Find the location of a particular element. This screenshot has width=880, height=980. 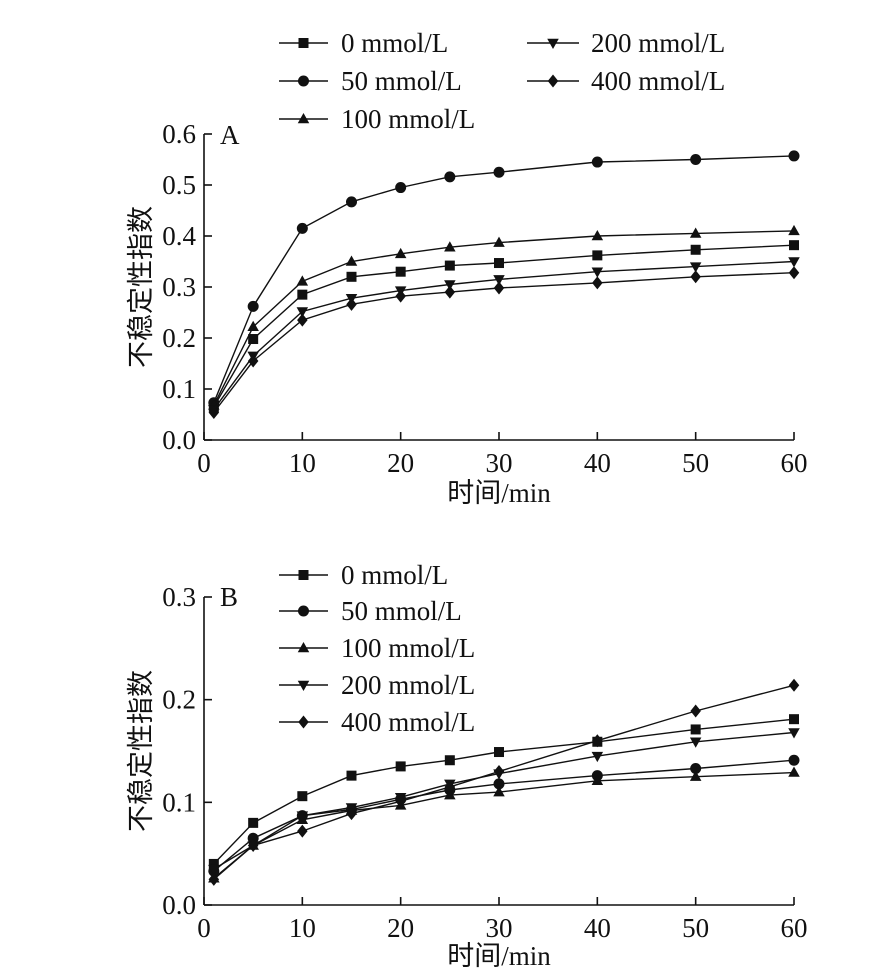

series-triangle-down is located at coordinates (504, 336).